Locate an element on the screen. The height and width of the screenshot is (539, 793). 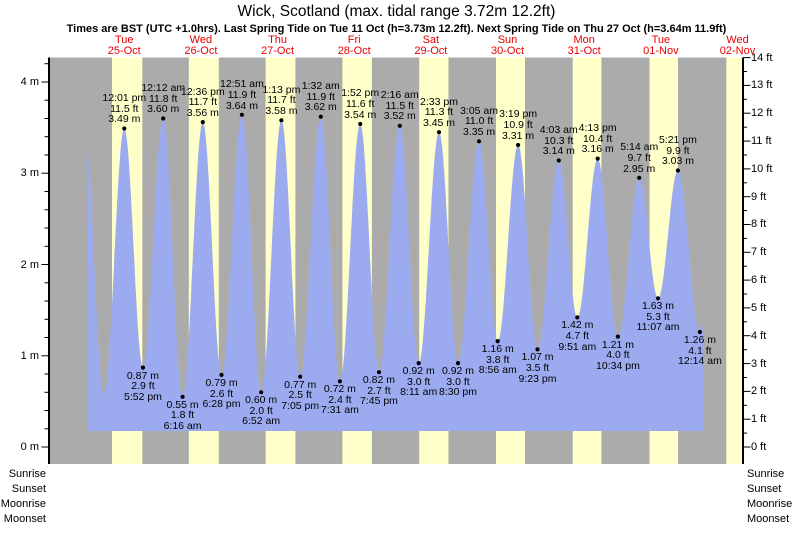
tide-event-line: 10.9 ft is located at coordinates (518, 125).